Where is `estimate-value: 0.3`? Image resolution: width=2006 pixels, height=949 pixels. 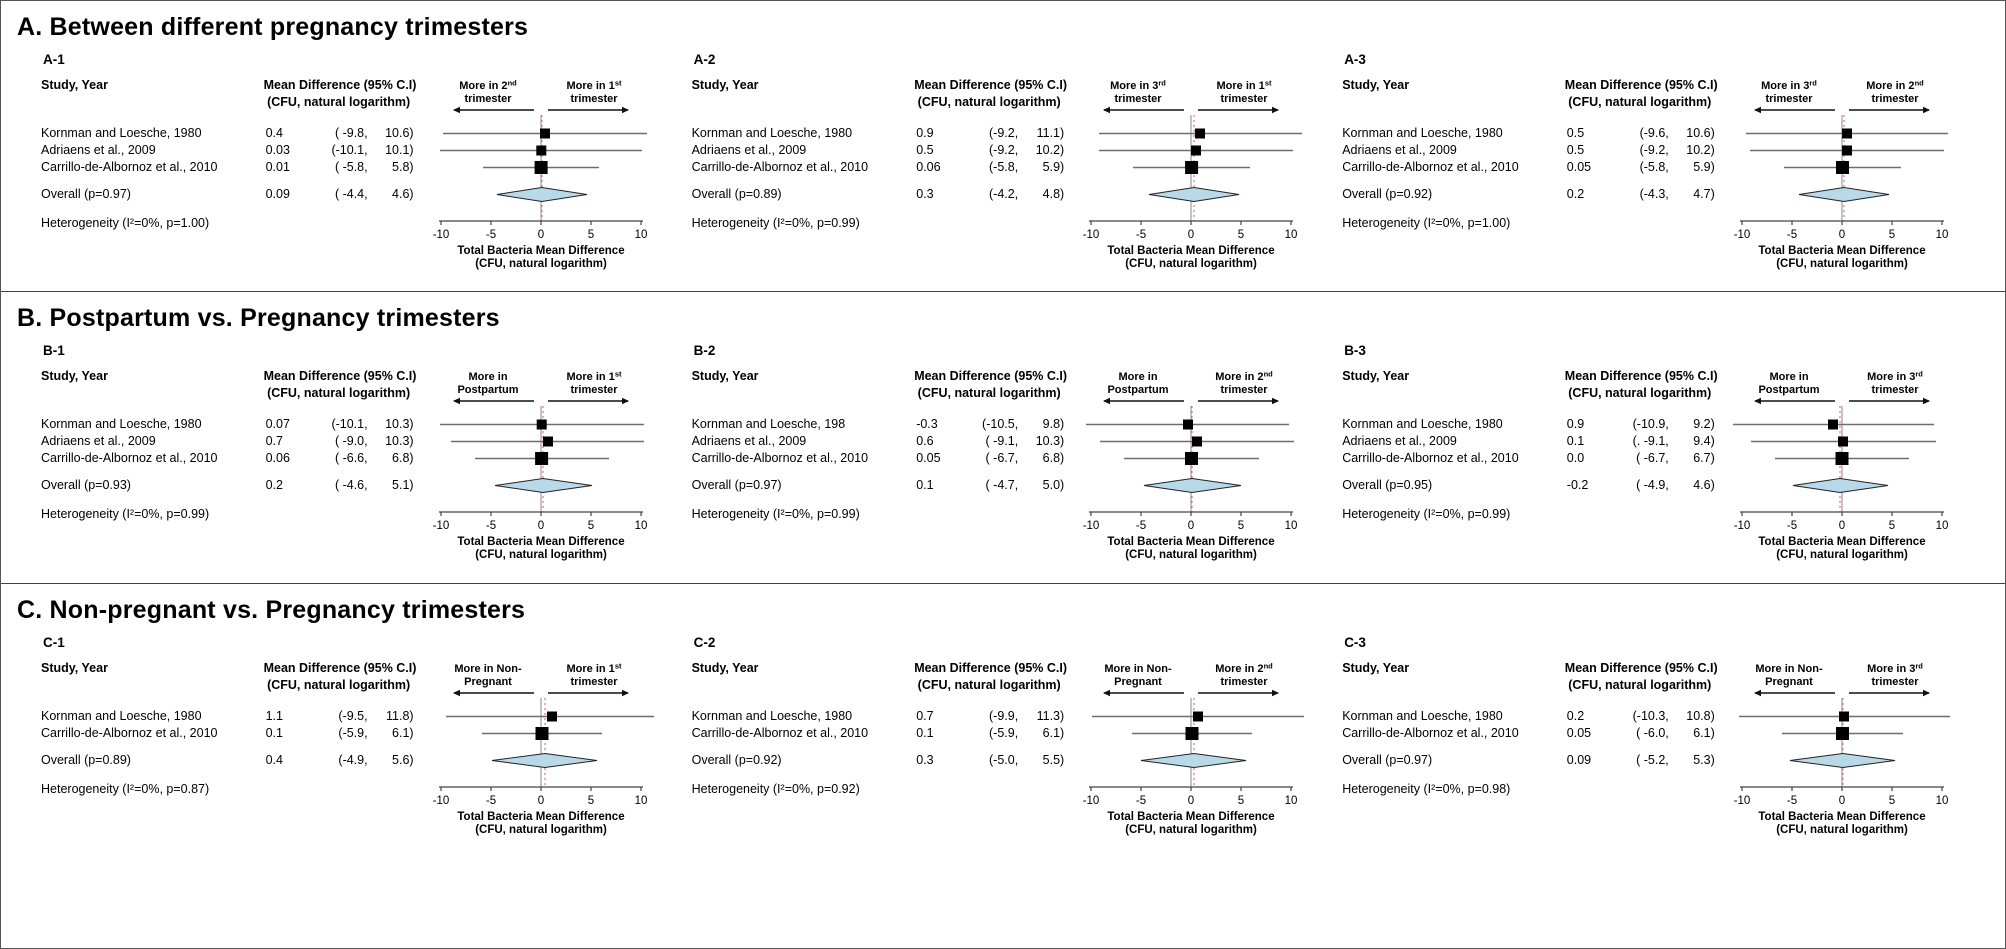
estimate-value: 0.3 is located at coordinates (925, 194).